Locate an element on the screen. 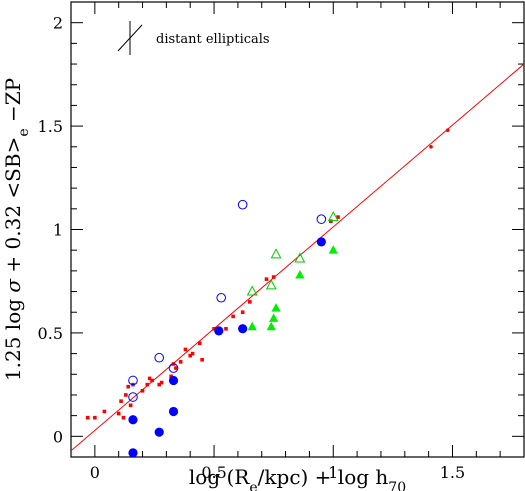 The height and width of the screenshot is (491, 525). y-tick-label: 0 is located at coordinates (58, 436).